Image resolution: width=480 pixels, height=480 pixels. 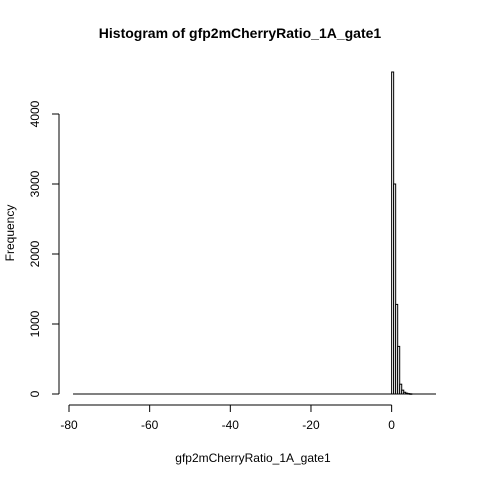 I want to click on y-tick-label: 0, so click(x=35, y=393).